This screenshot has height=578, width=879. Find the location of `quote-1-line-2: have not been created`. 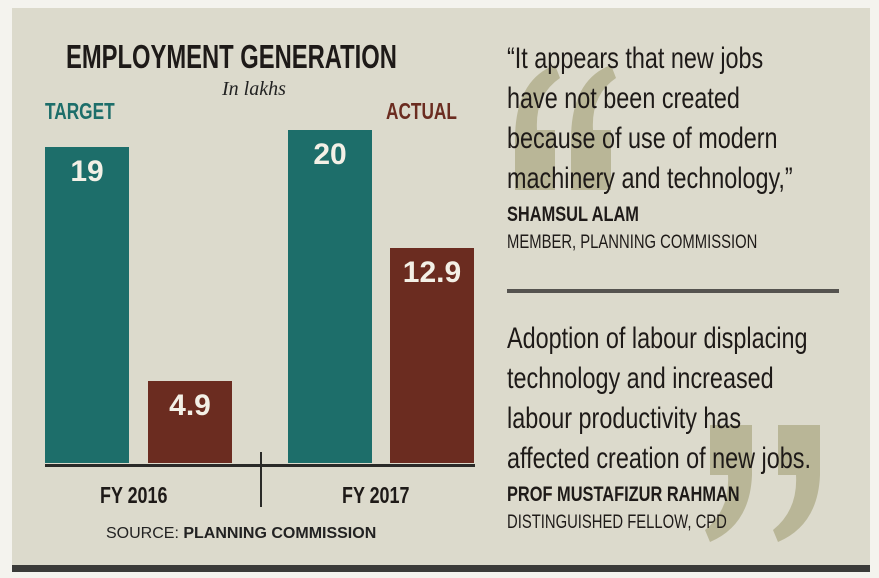

quote-1-line-2: have not been created is located at coordinates (623, 98).